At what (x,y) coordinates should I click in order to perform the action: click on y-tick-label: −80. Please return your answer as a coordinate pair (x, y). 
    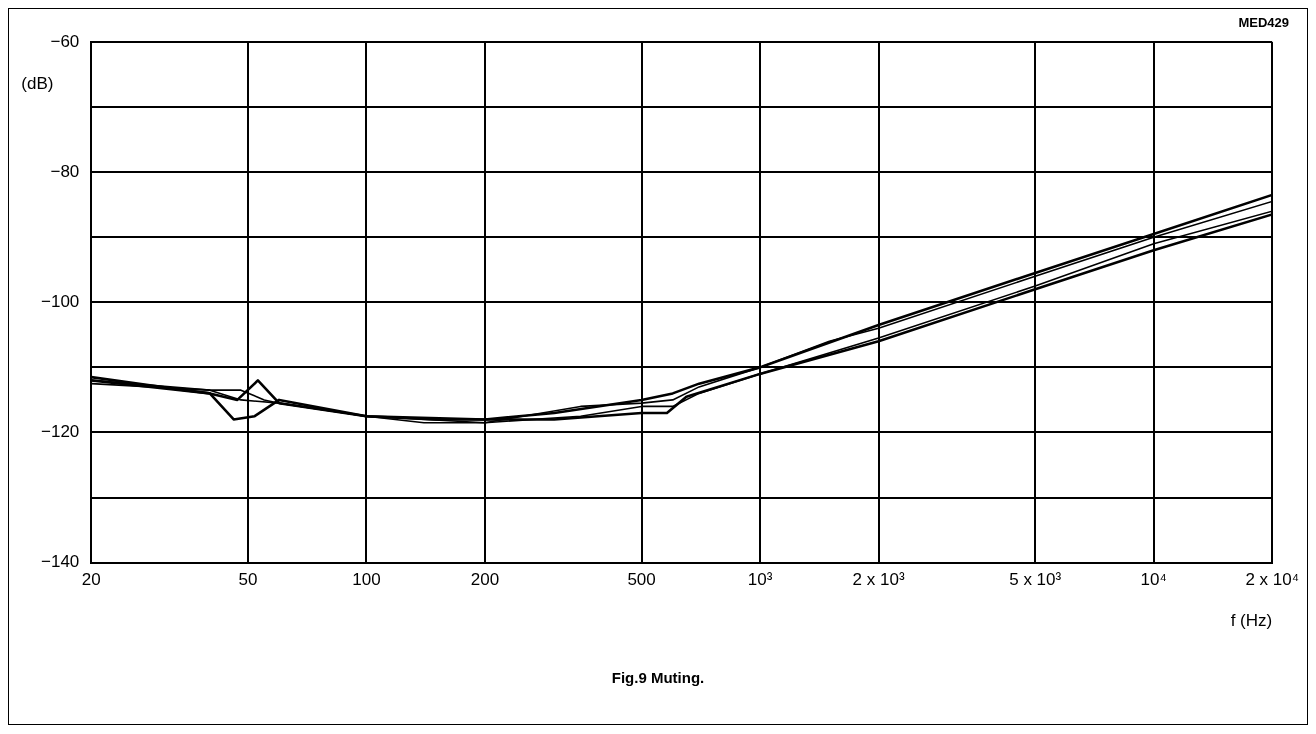
    Looking at the image, I should click on (65, 171).